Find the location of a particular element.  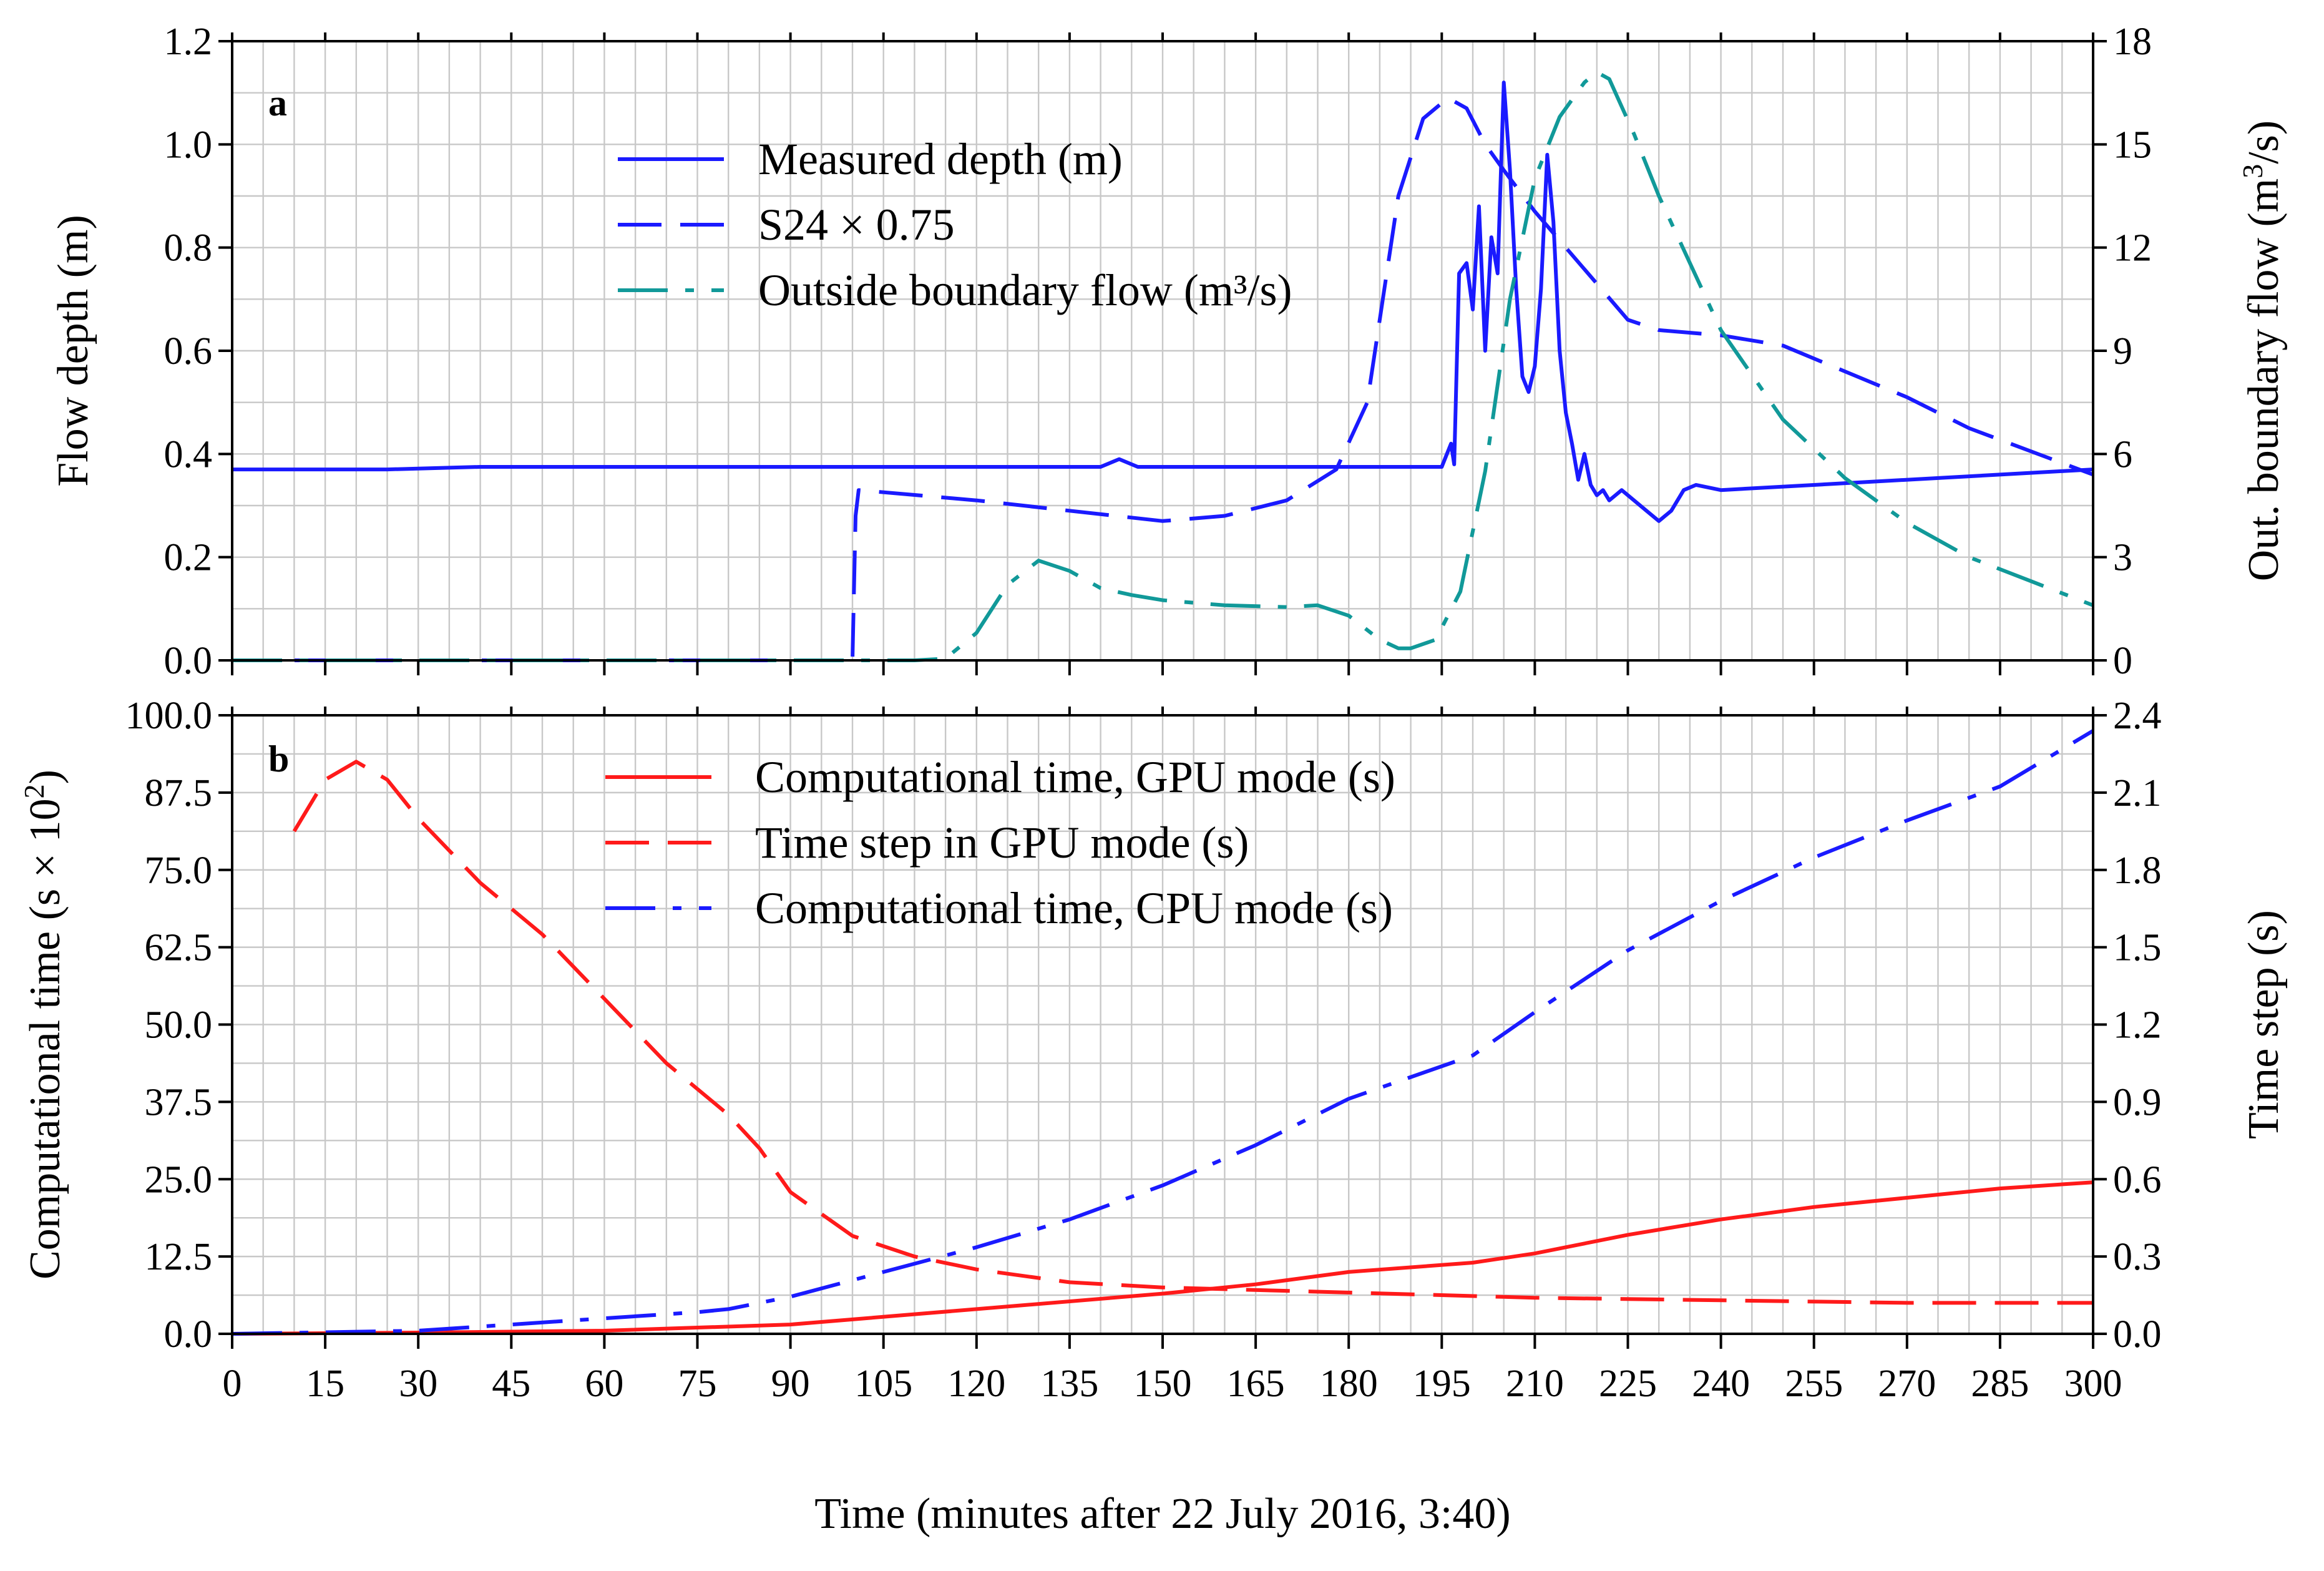

y-right-tick-label: 1.5 is located at coordinates (2137, 948).